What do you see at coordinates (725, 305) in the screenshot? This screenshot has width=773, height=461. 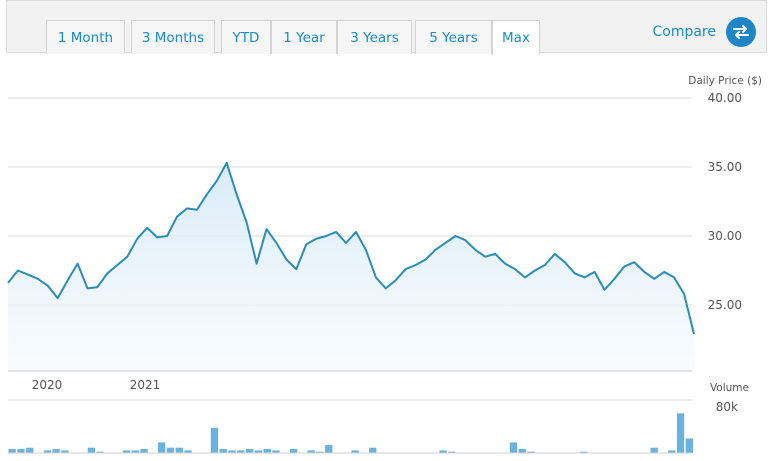 I see `price-tick-label: 25.00` at bounding box center [725, 305].